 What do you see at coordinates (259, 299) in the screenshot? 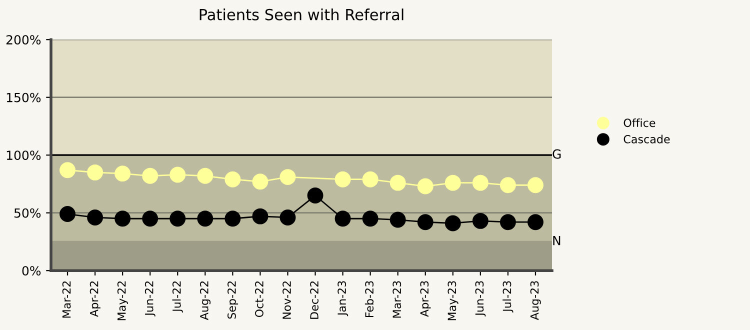
I see `x-tick-label: Oct-22` at bounding box center [259, 299].